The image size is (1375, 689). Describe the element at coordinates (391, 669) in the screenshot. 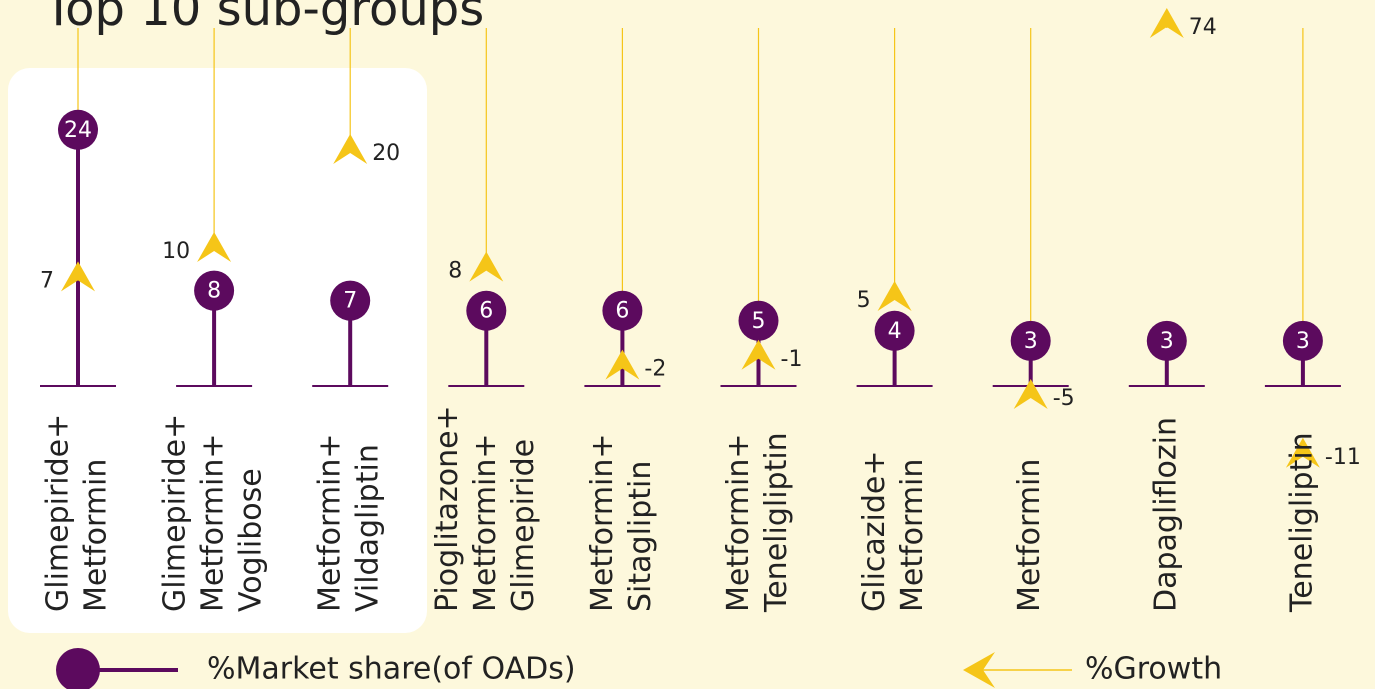

I see `legend-label: %Market share(of OADs)` at that location.